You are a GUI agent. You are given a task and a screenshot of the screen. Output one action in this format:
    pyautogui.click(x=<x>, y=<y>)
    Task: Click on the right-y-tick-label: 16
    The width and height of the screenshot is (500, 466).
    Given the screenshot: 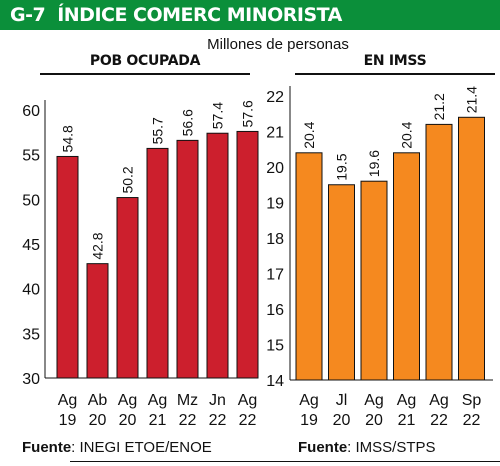 What is the action you would take?
    pyautogui.click(x=275, y=310)
    